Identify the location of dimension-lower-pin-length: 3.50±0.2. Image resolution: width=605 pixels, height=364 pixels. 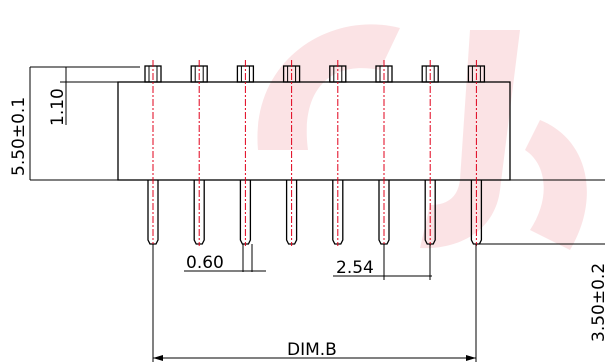
(542, 260).